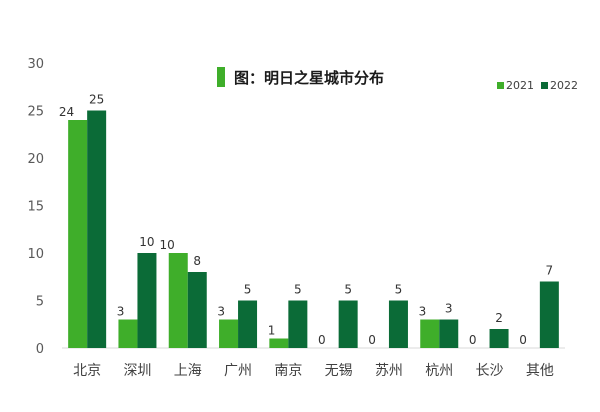 The image size is (600, 412). I want to click on x-category-label: 长沙, so click(490, 371).